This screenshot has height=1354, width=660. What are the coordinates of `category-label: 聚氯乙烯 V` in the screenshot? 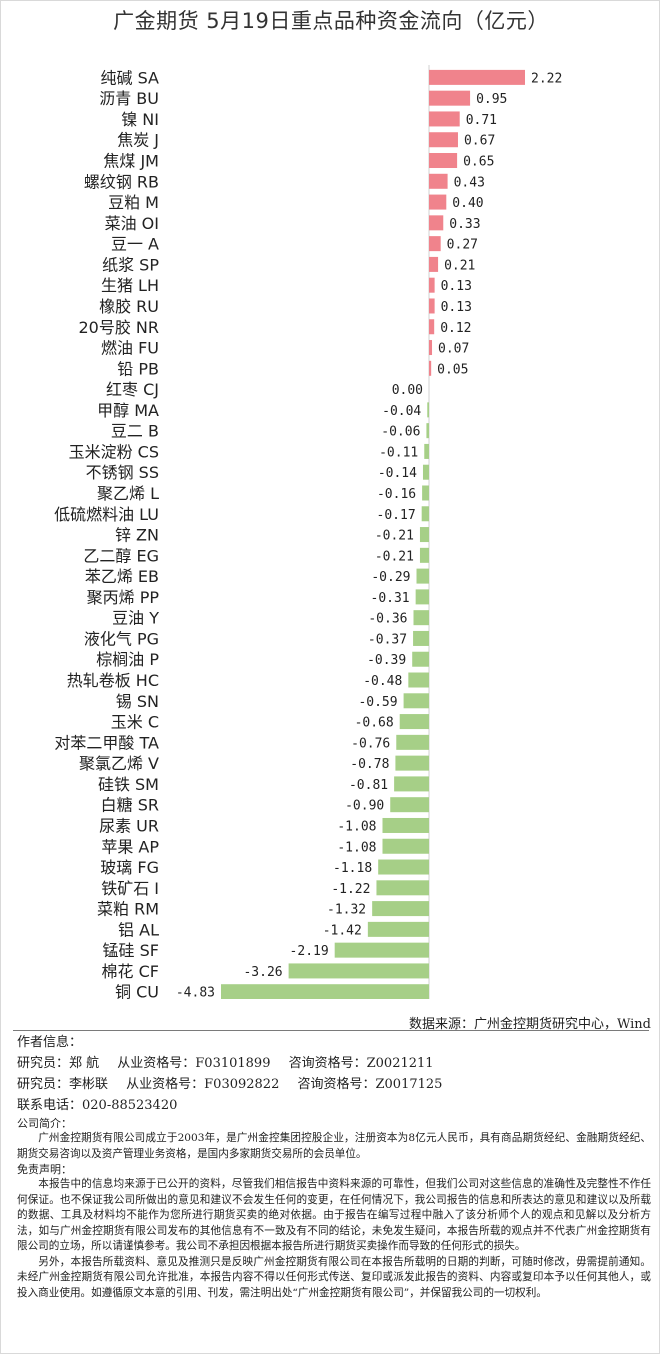 It's located at (119, 763).